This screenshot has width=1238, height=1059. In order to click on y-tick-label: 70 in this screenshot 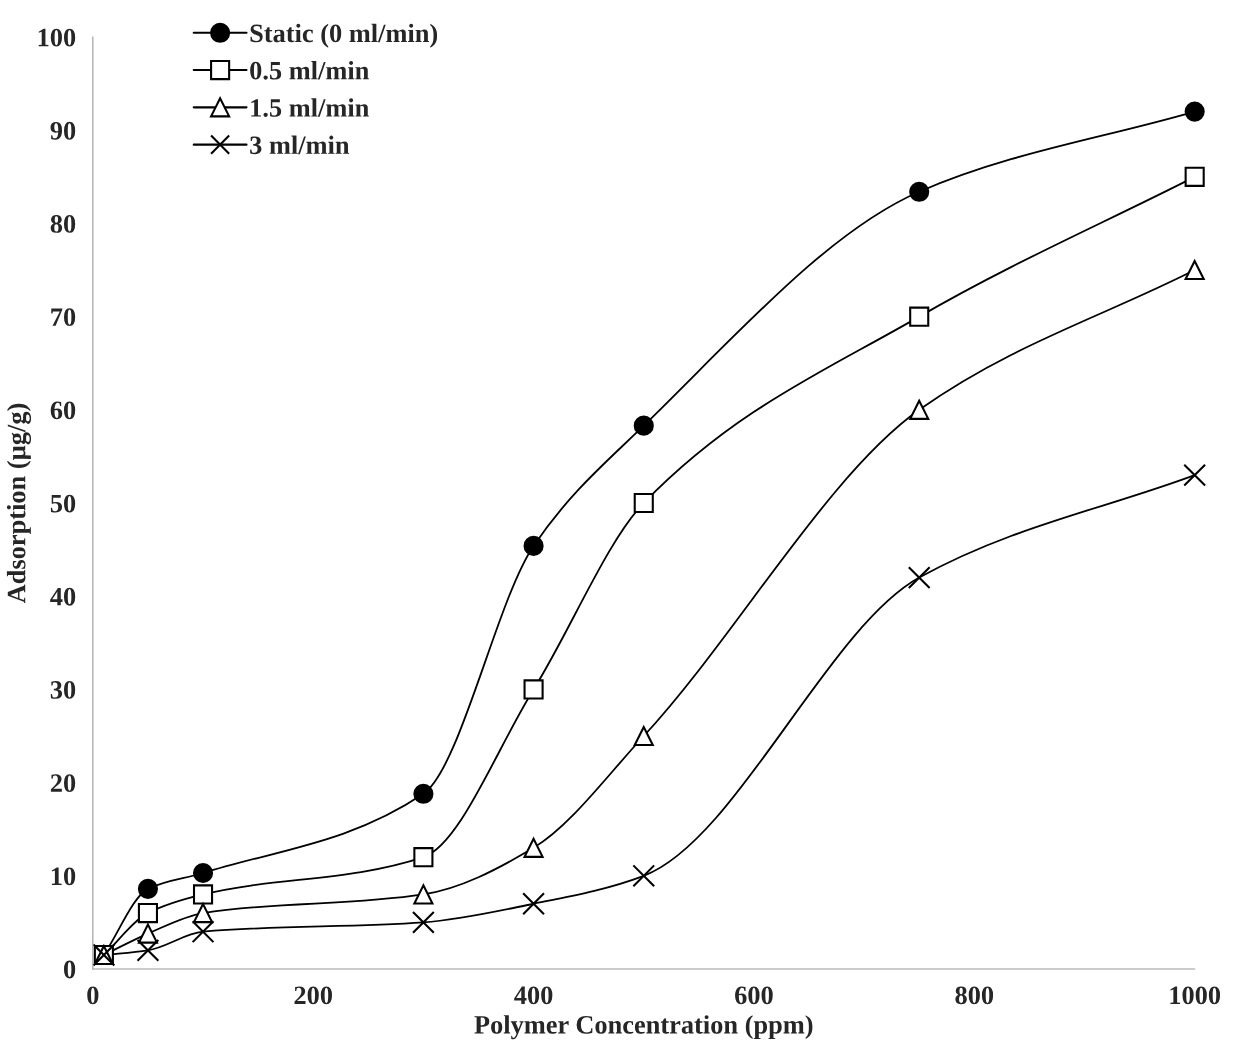, I will do `click(63, 317)`.